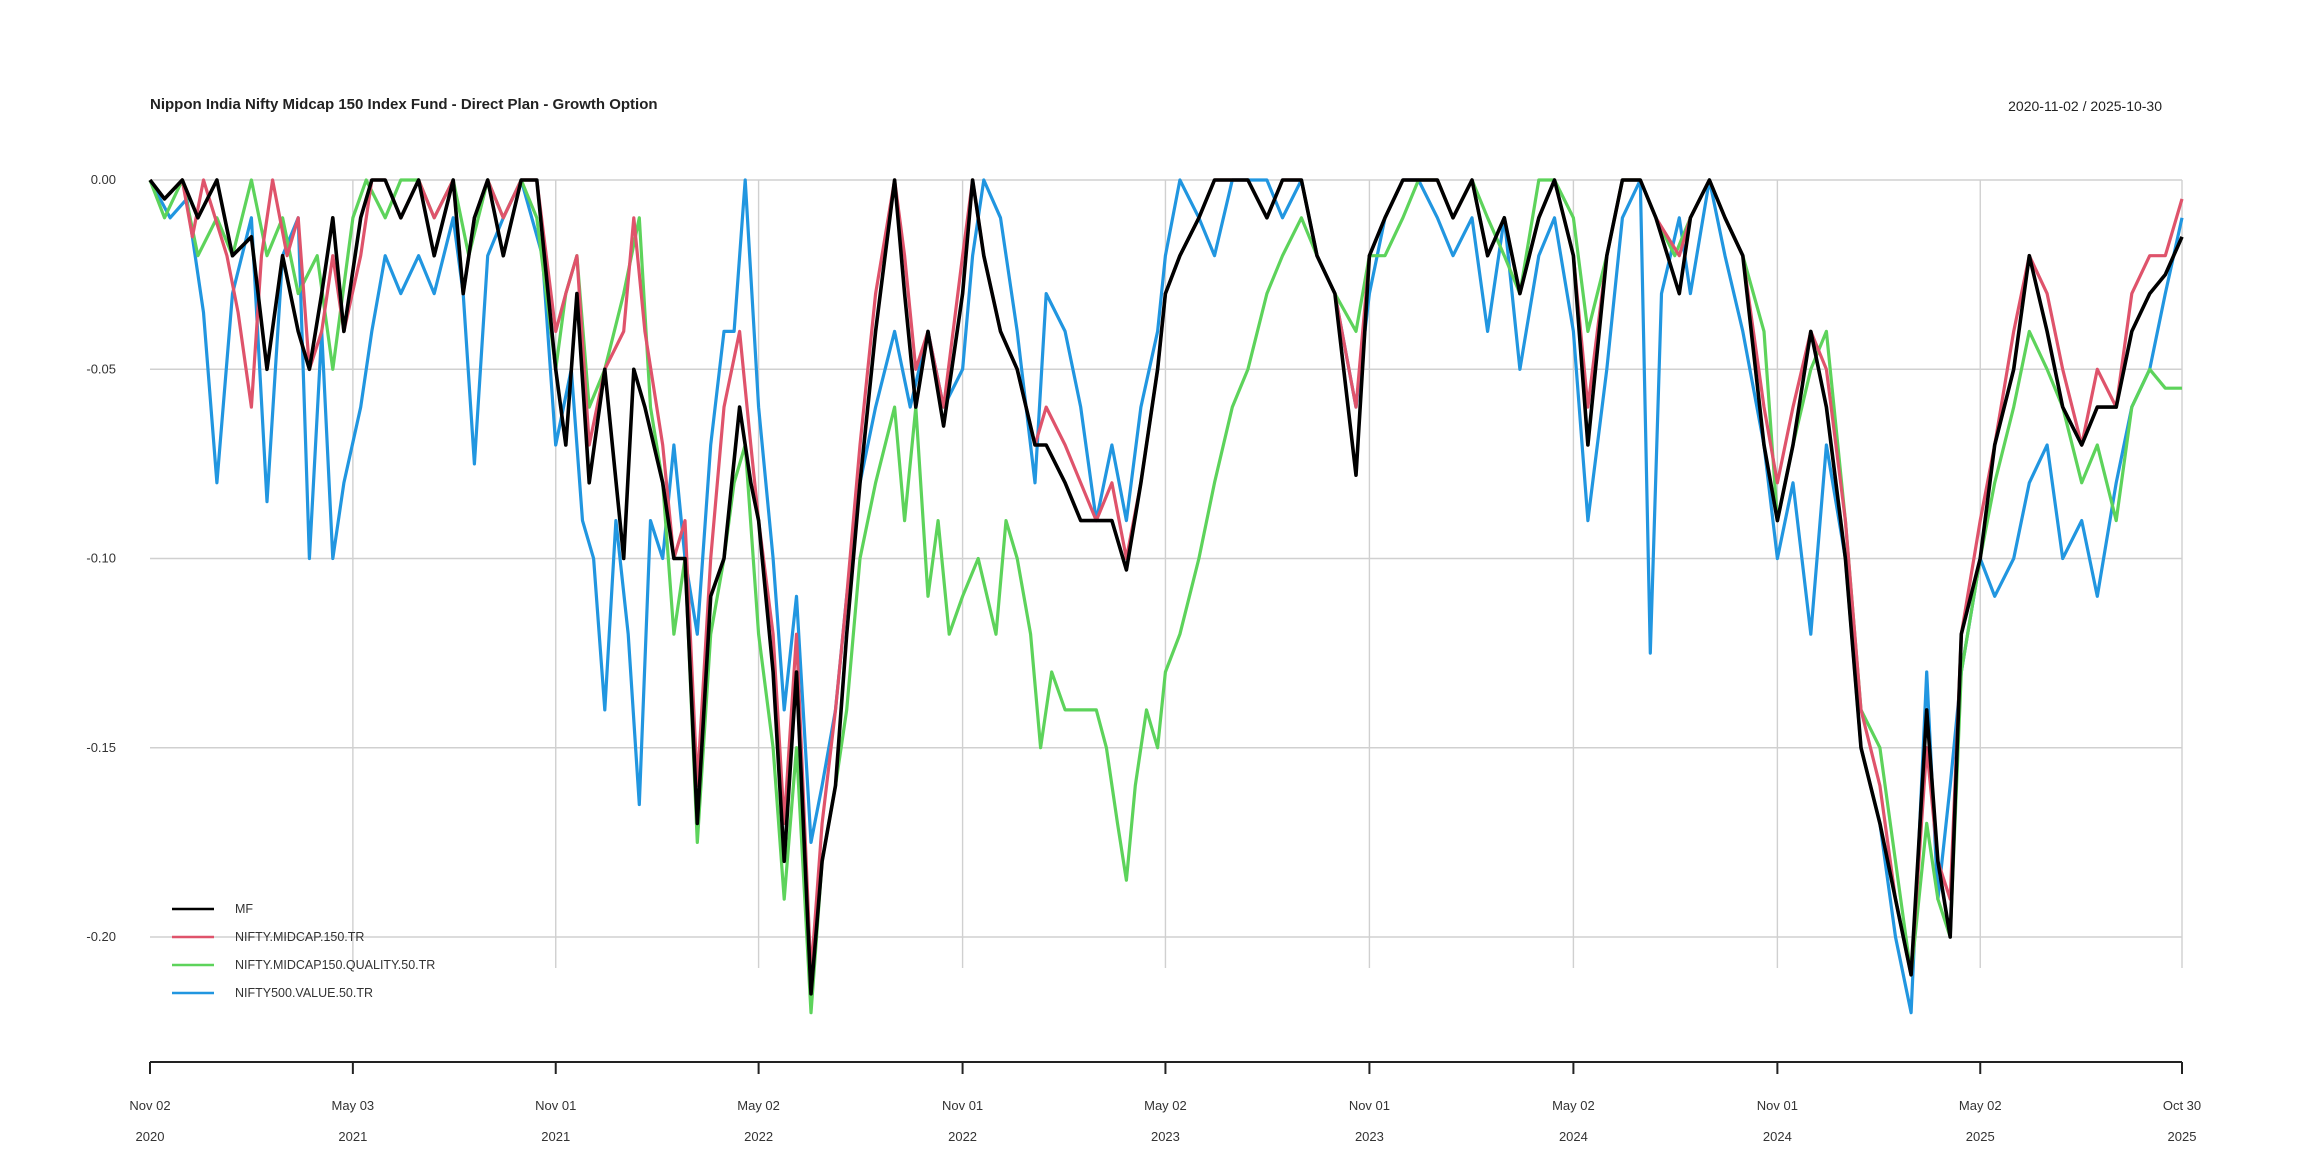 The width and height of the screenshot is (2304, 1152). I want to click on legend-label: NIFTY.MIDCAP150.QUALITY.50.TR, so click(335, 965).